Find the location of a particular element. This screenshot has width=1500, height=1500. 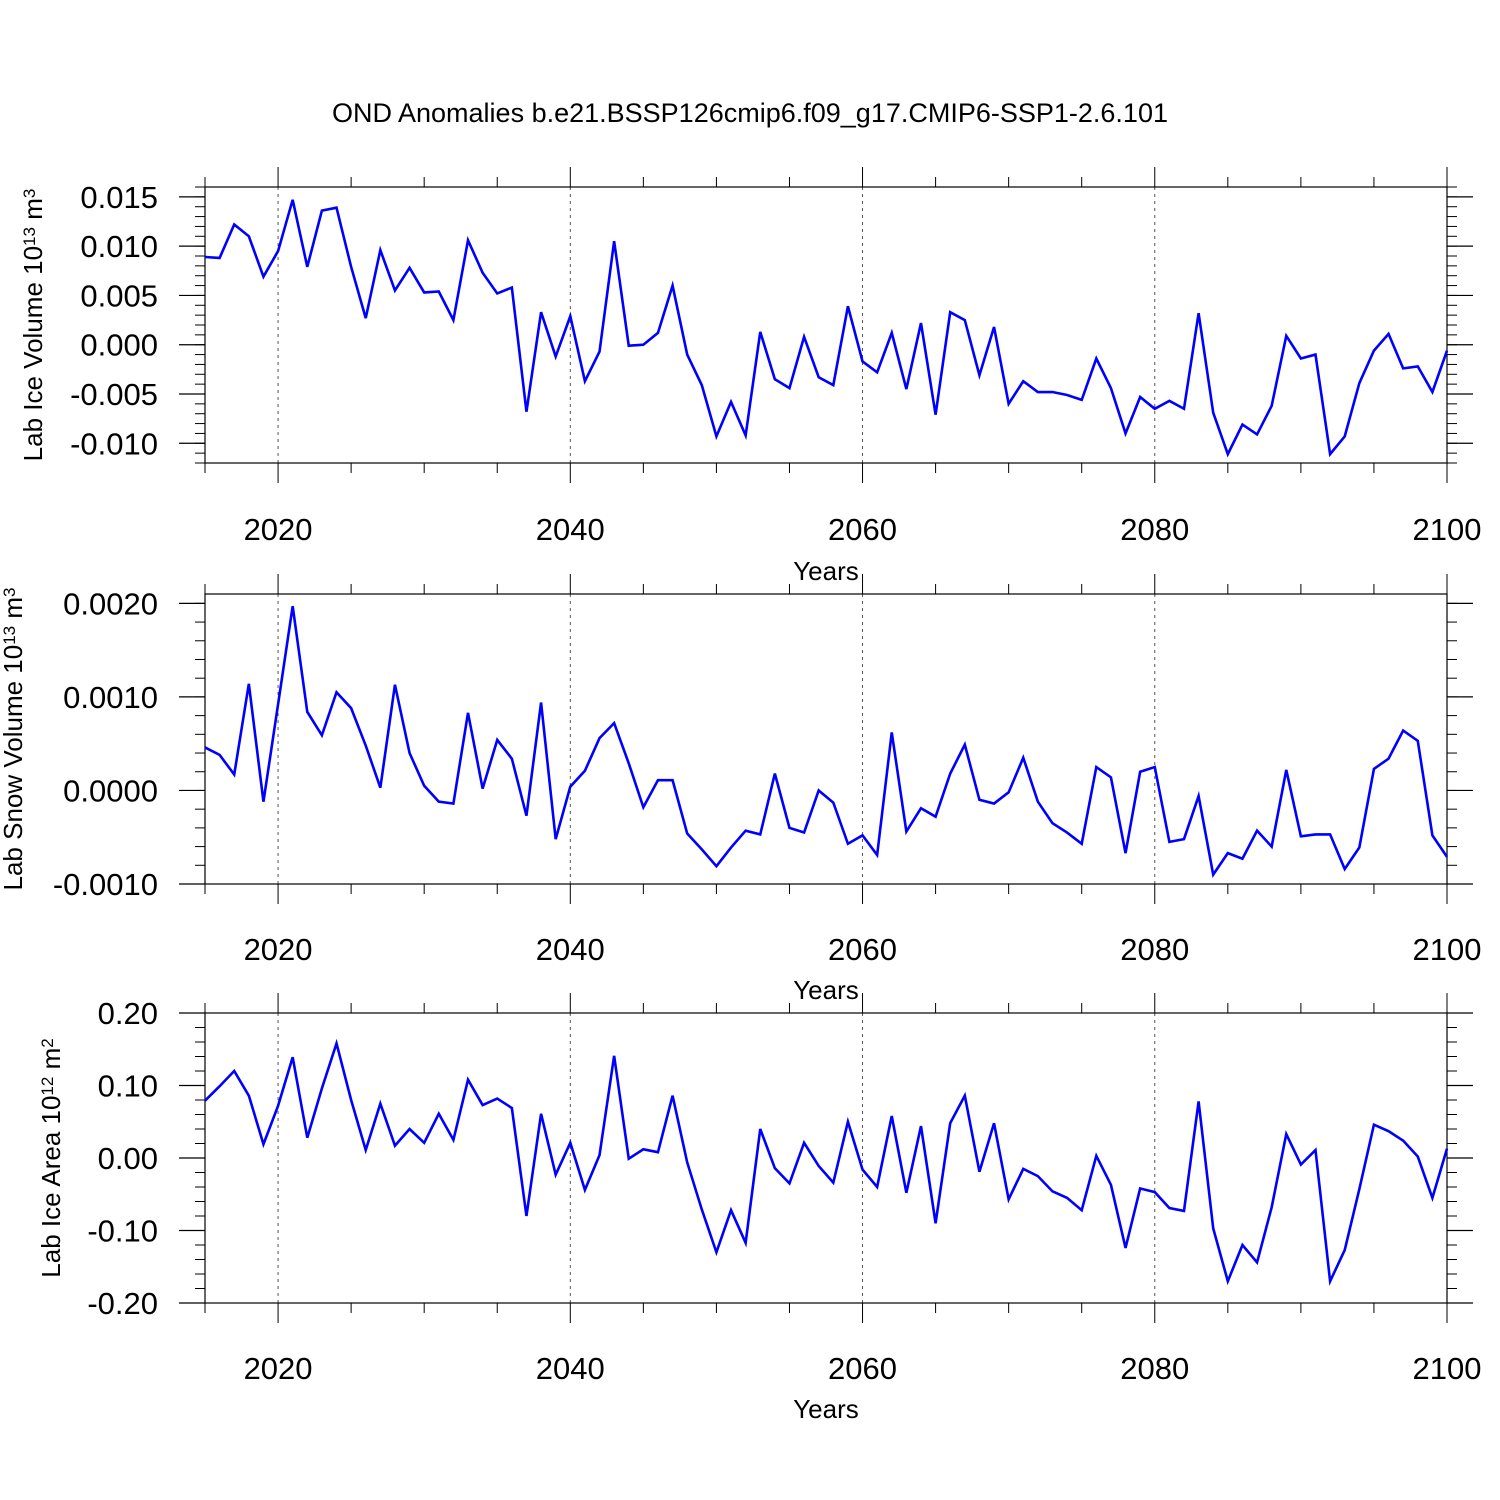

y-tick-label: -0.10 is located at coordinates (122, 1231).